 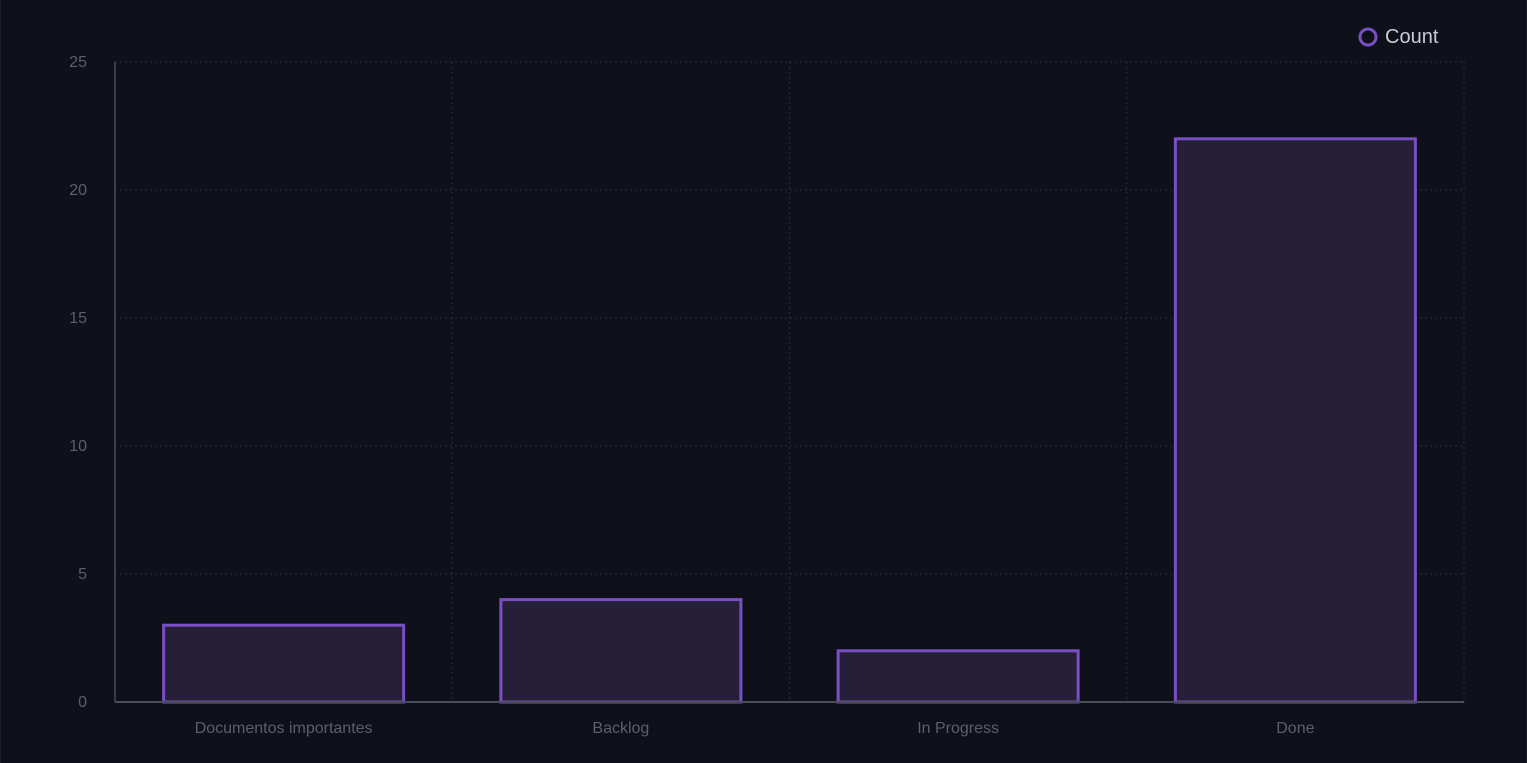 I want to click on y-tick-label-15: 15, so click(x=78, y=318).